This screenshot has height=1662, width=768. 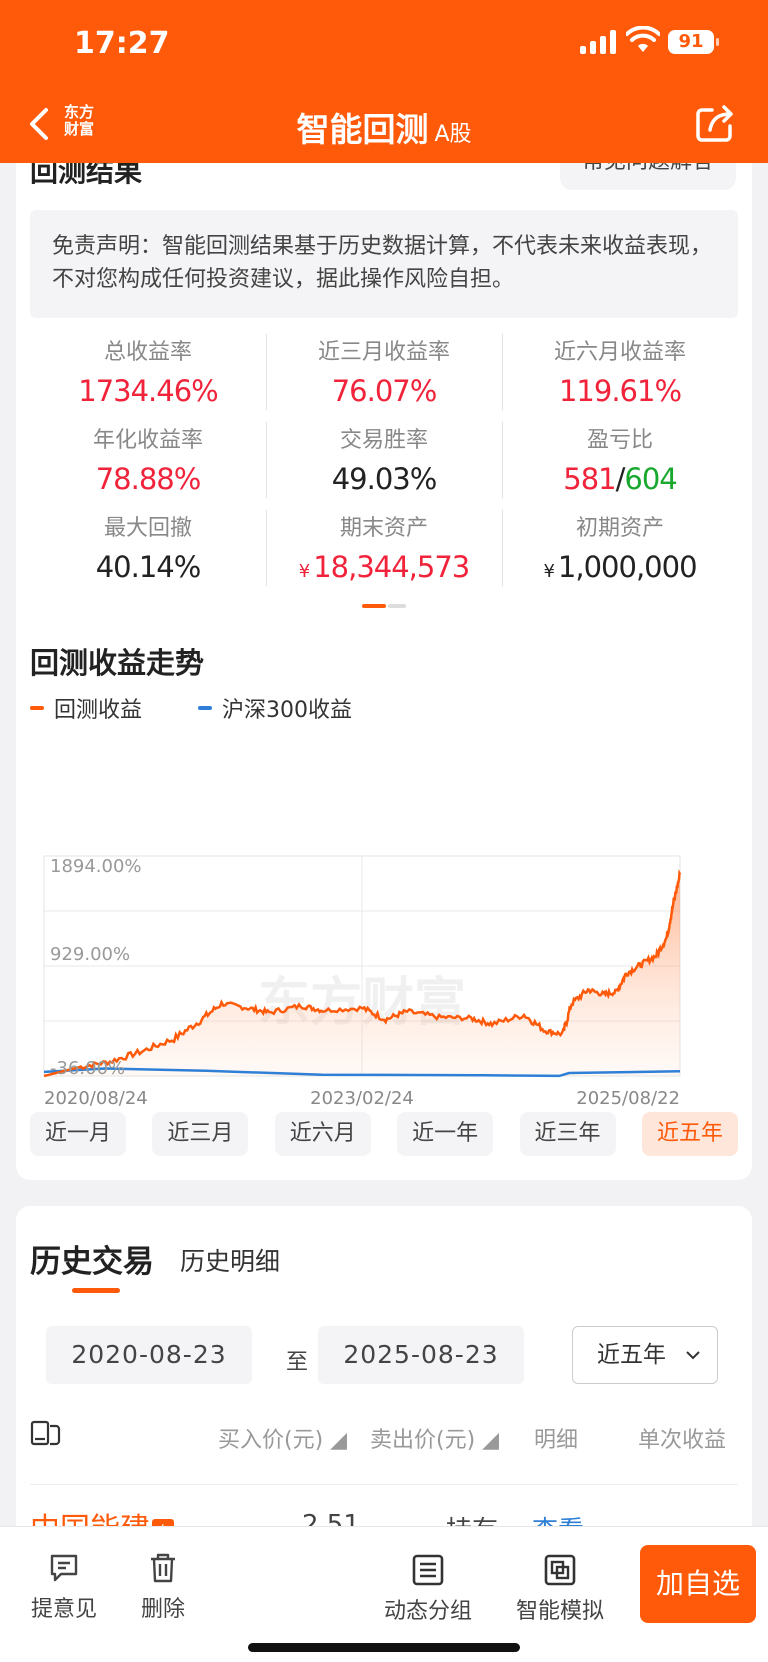 What do you see at coordinates (620, 548) in the screenshot?
I see `metric-start-assets: 初期资产 ¥1,000,000` at bounding box center [620, 548].